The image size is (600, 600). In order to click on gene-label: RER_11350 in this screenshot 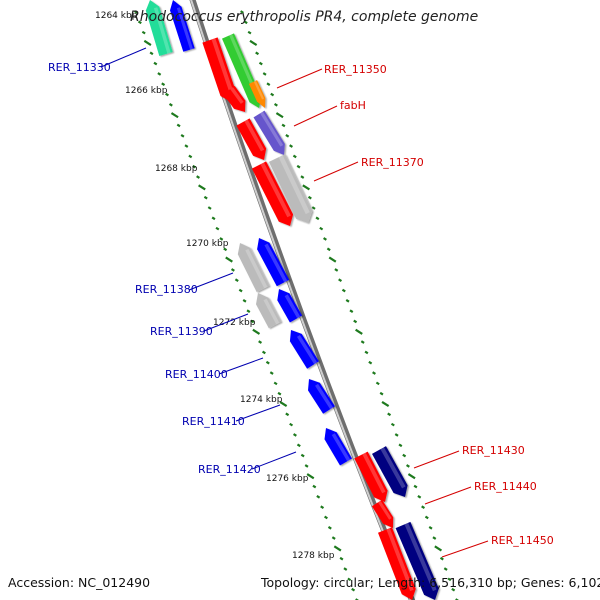, I will do `click(355, 69)`.